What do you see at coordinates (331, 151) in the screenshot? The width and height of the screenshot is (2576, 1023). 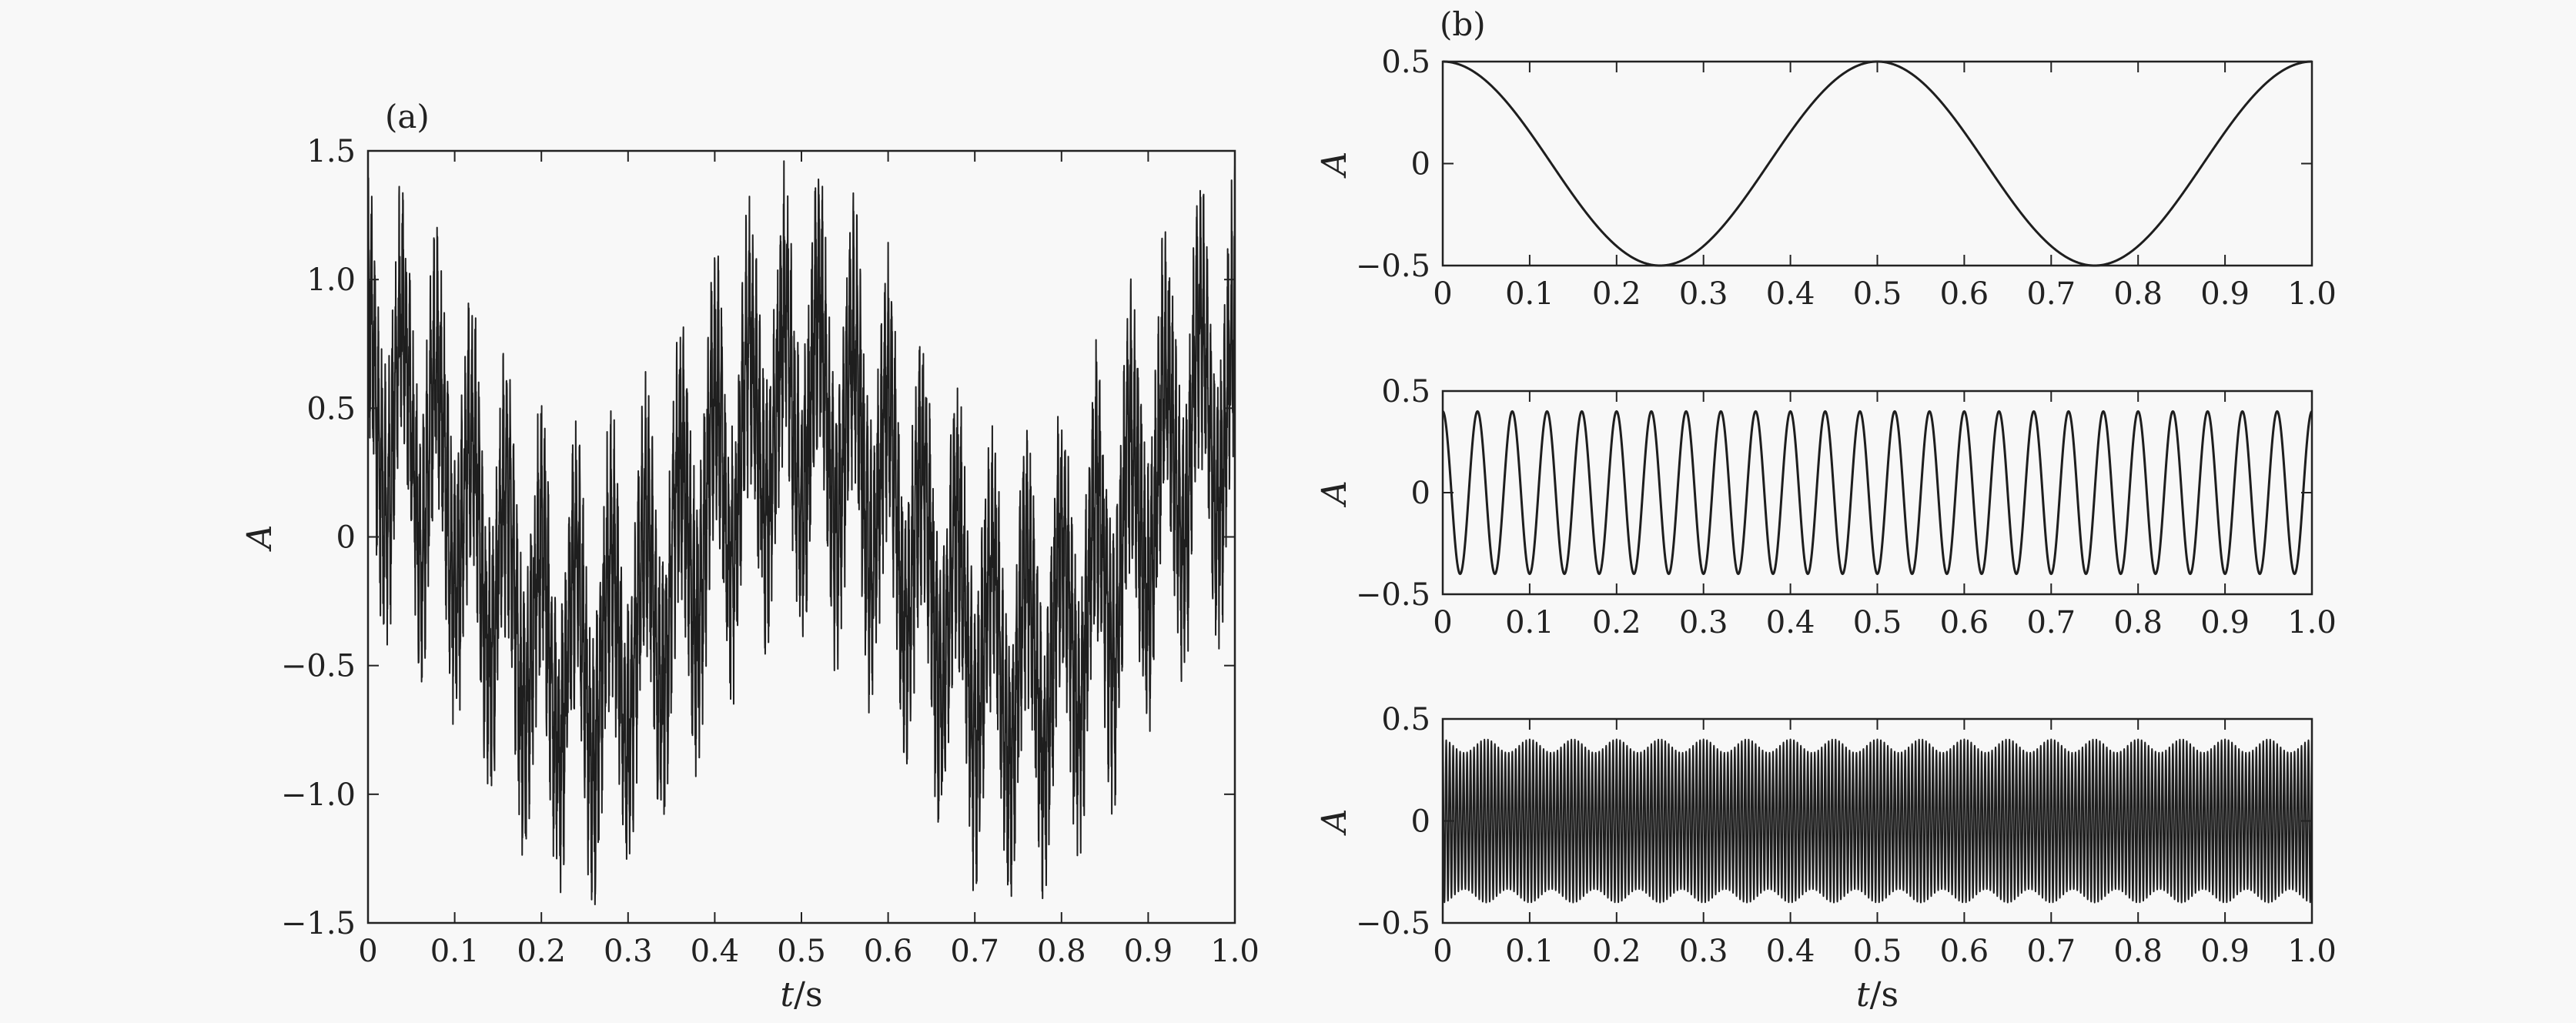 I see `y-tick-label: 1.5` at bounding box center [331, 151].